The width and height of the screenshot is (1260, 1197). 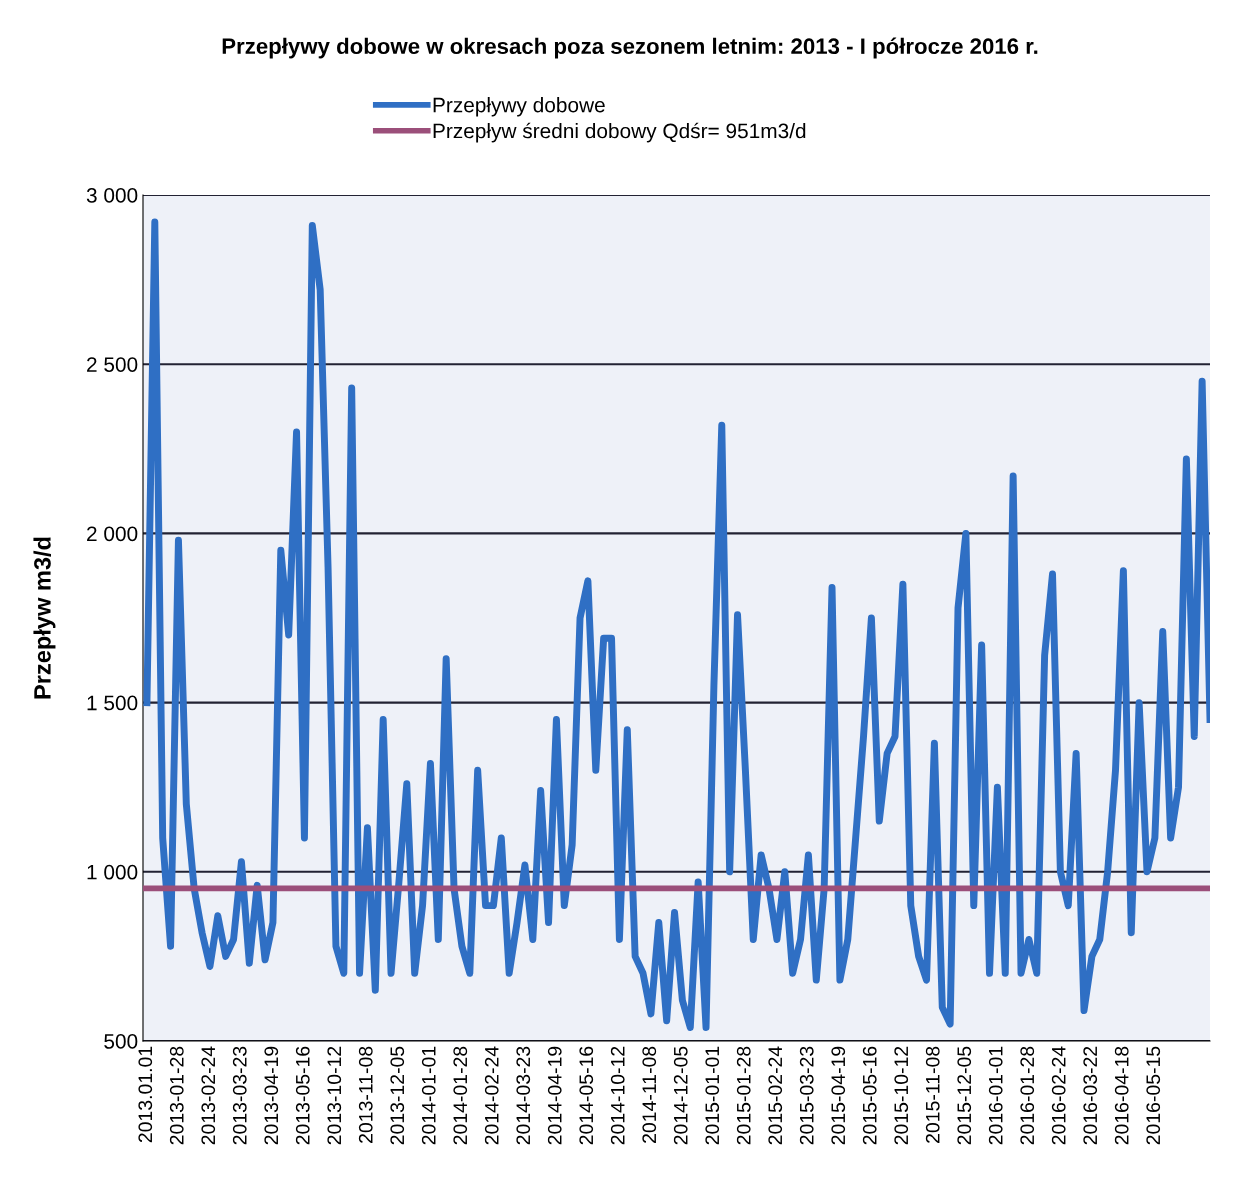 What do you see at coordinates (271, 1095) in the screenshot?
I see `x-tick-label: 2013-04-19` at bounding box center [271, 1095].